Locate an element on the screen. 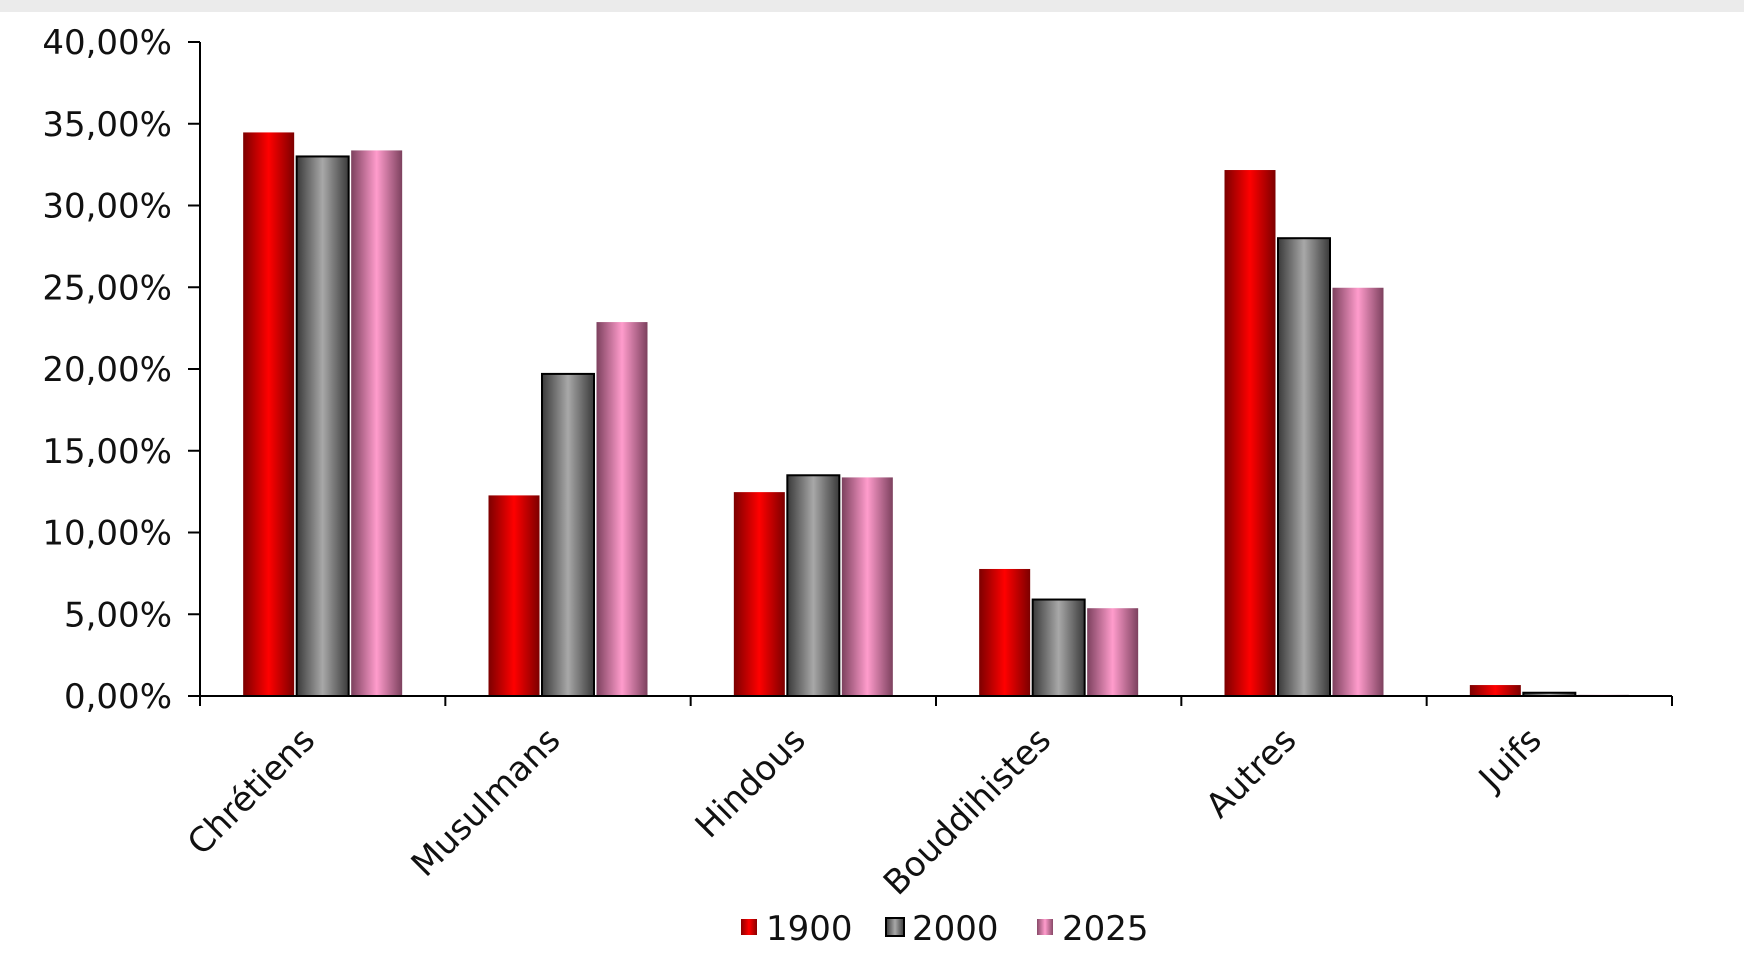 The image size is (1744, 979). y-tick-label: 25,00% is located at coordinates (107, 288).